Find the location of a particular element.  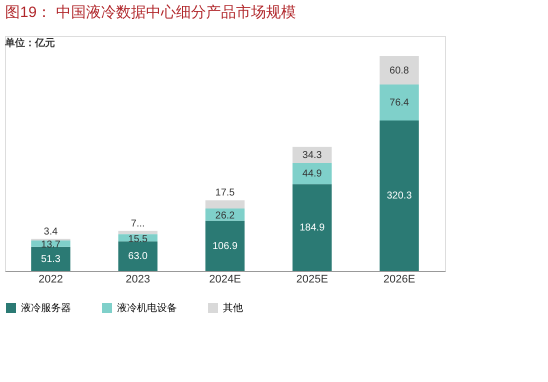

data-label: 106.9 is located at coordinates (225, 246).